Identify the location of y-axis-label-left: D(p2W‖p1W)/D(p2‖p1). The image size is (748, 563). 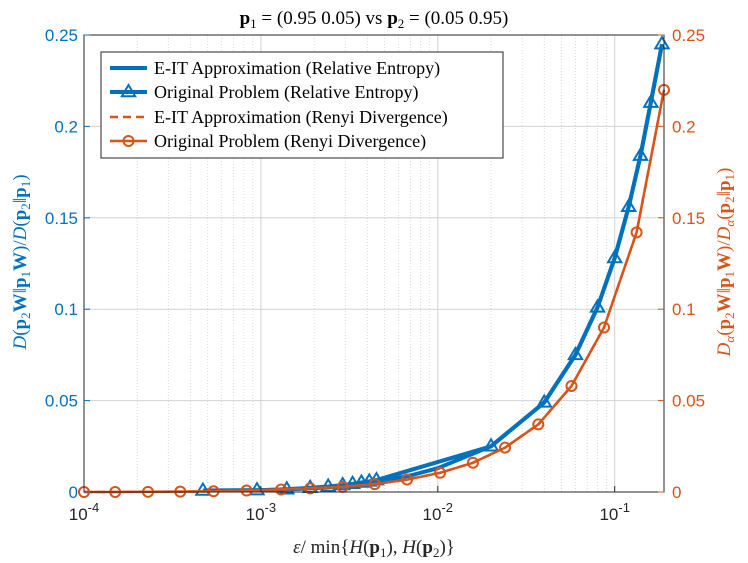
(21, 262).